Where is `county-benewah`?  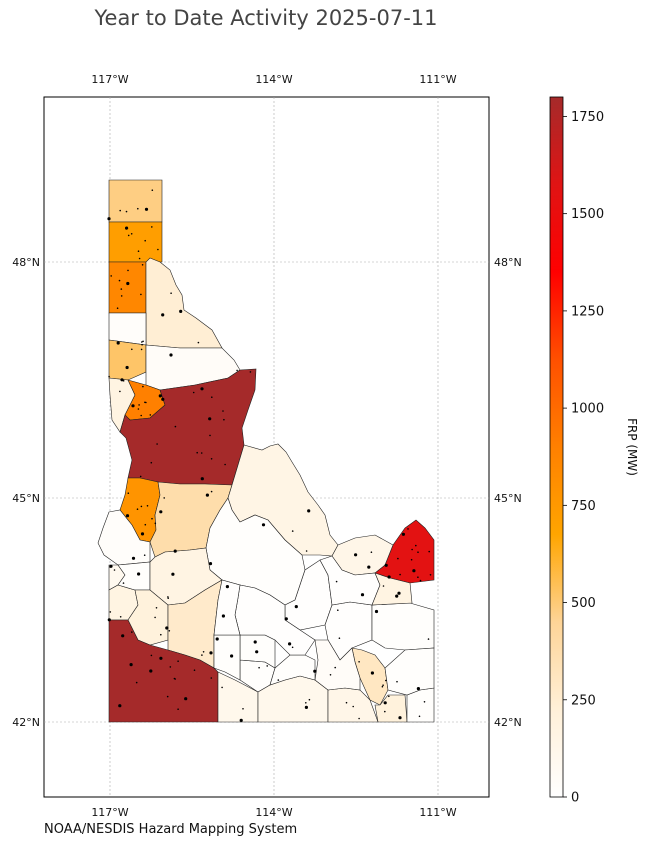
county-benewah is located at coordinates (127, 329).